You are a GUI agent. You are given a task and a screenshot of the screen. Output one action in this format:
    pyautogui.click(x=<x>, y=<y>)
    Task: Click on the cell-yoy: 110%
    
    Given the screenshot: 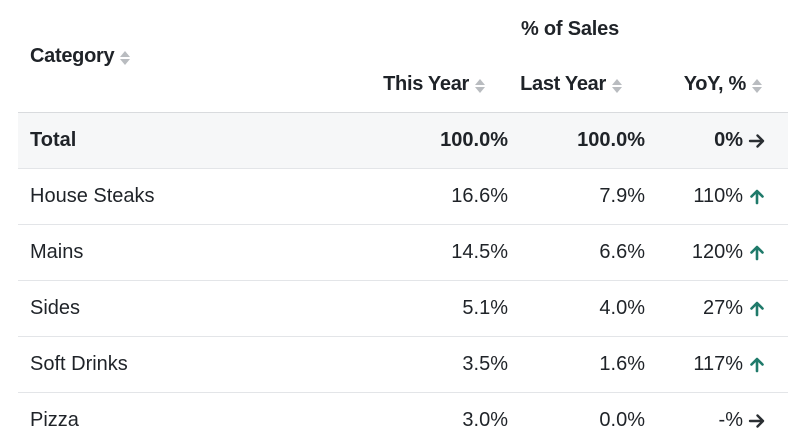 What is the action you would take?
    pyautogui.click(x=729, y=196)
    